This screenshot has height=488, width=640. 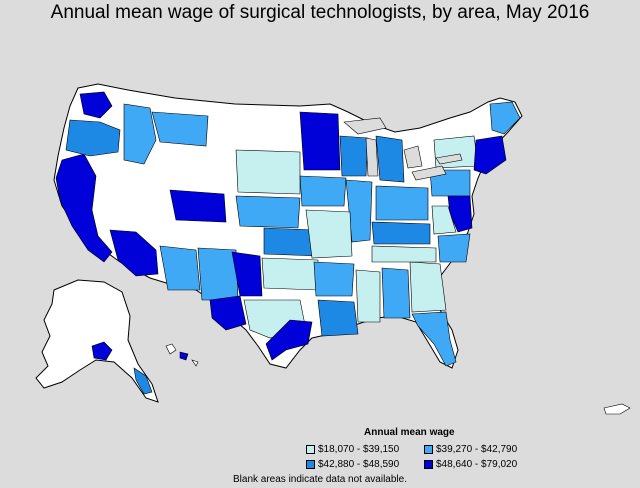 I want to click on region-nebraska-bin2, so click(x=268, y=212).